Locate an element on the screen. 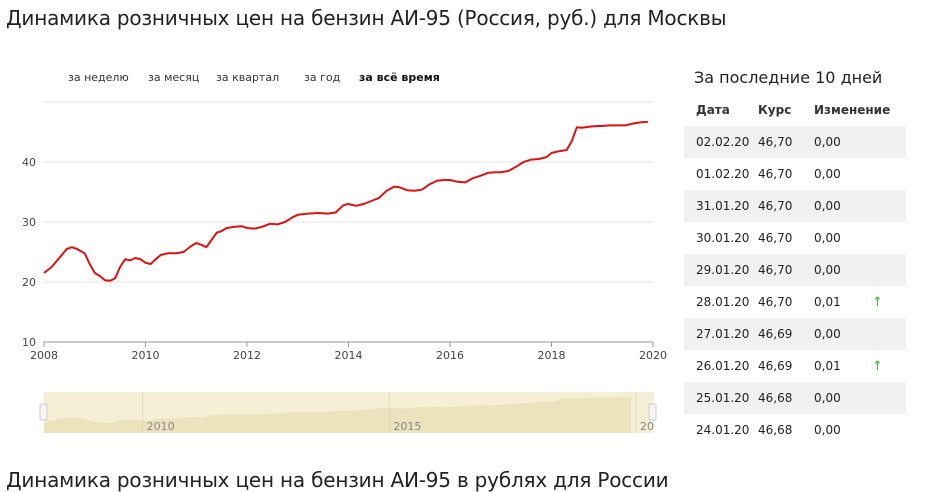 This screenshot has height=492, width=927. period-week: за неделю is located at coordinates (98, 77).